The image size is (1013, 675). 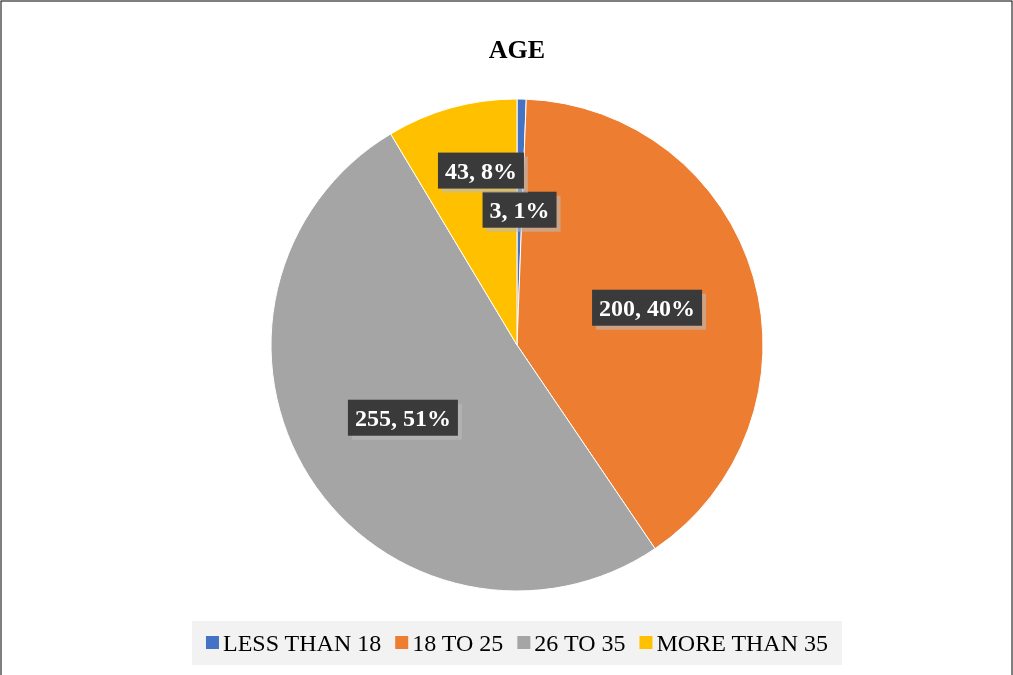 I want to click on data-label: 255, 51%, so click(x=402, y=417).